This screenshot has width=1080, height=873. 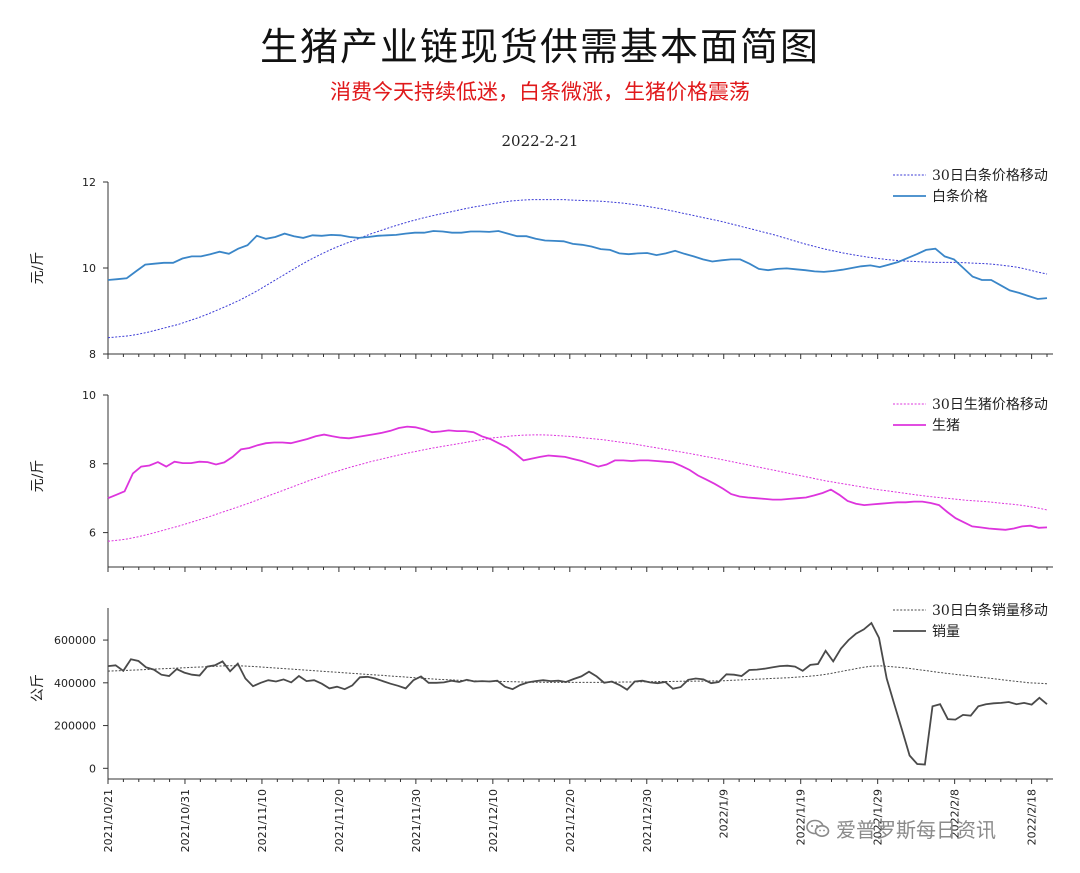 I want to click on y-tick-label: 400000, so click(x=75, y=683).